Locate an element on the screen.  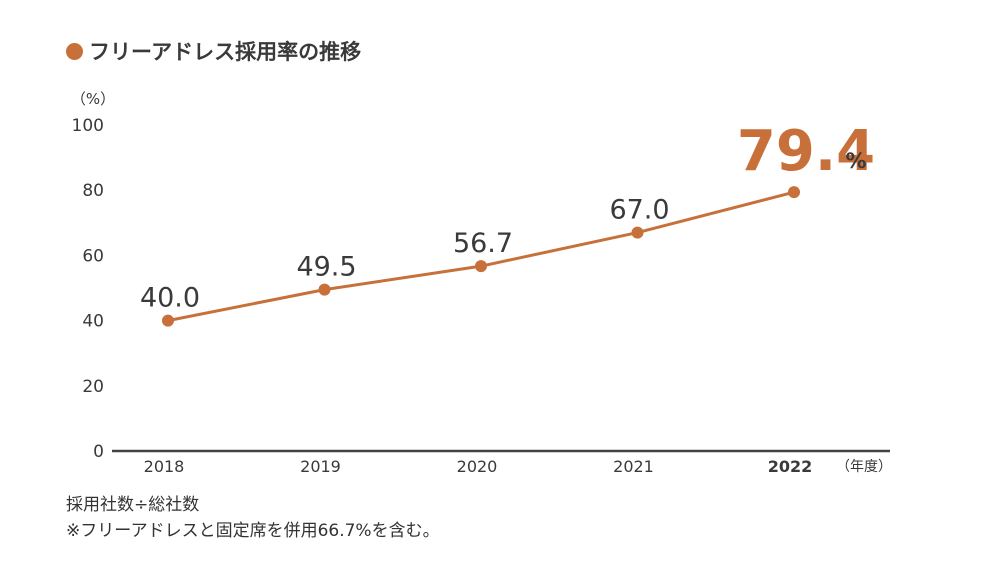
chart-title-text: フリーアドレス採用率の推移 is located at coordinates (225, 52).